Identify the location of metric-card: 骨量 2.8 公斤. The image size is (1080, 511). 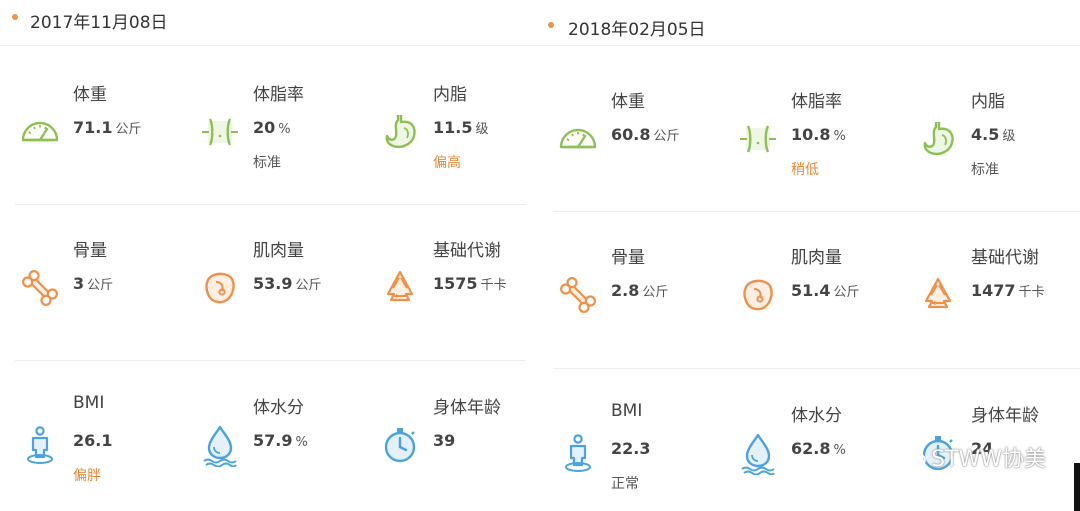
(646, 298).